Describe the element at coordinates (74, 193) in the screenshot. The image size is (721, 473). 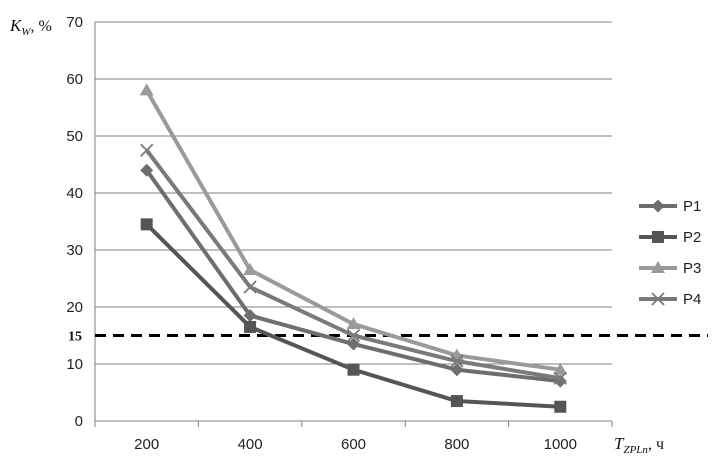
I see `y-tick-label: 40` at that location.